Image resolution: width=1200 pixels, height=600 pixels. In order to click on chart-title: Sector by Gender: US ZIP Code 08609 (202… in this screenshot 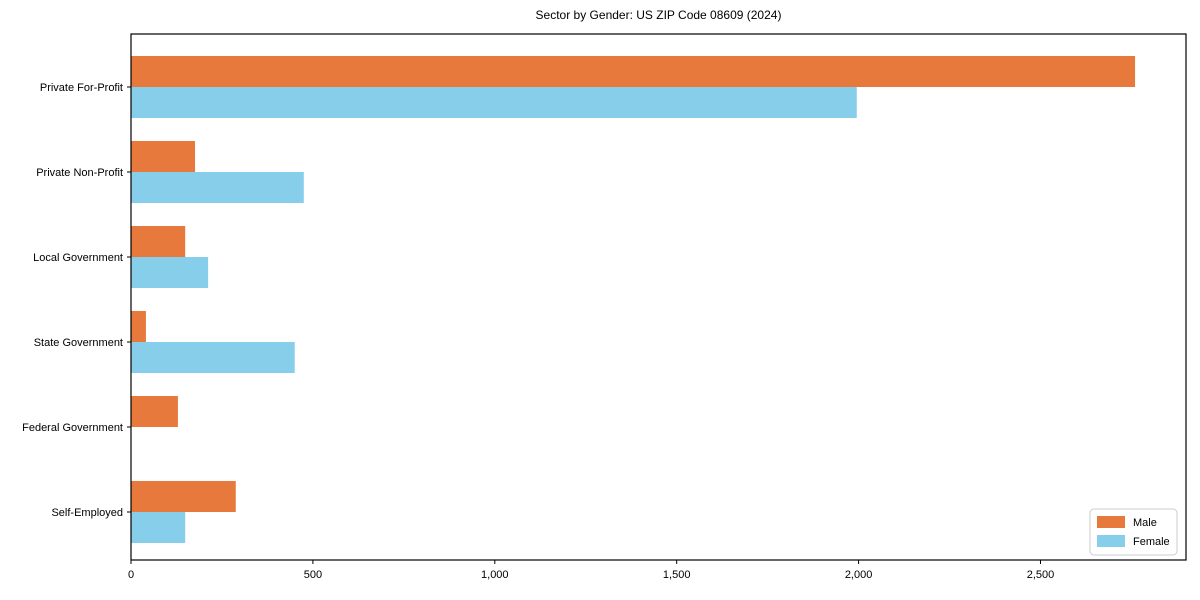, I will do `click(658, 15)`.